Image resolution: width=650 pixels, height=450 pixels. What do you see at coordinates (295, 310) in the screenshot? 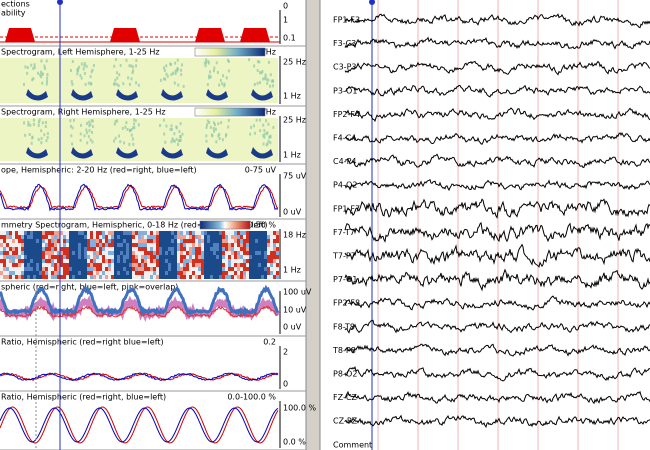
I see `axis-label: 10 uV` at bounding box center [295, 310].